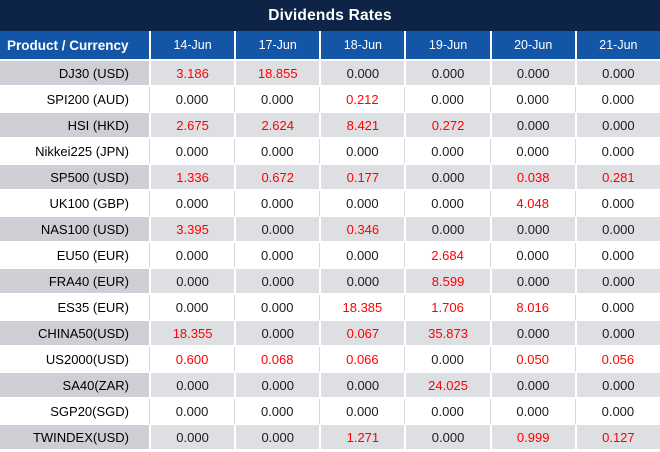  I want to click on date-header: 21-Jun, so click(617, 46).